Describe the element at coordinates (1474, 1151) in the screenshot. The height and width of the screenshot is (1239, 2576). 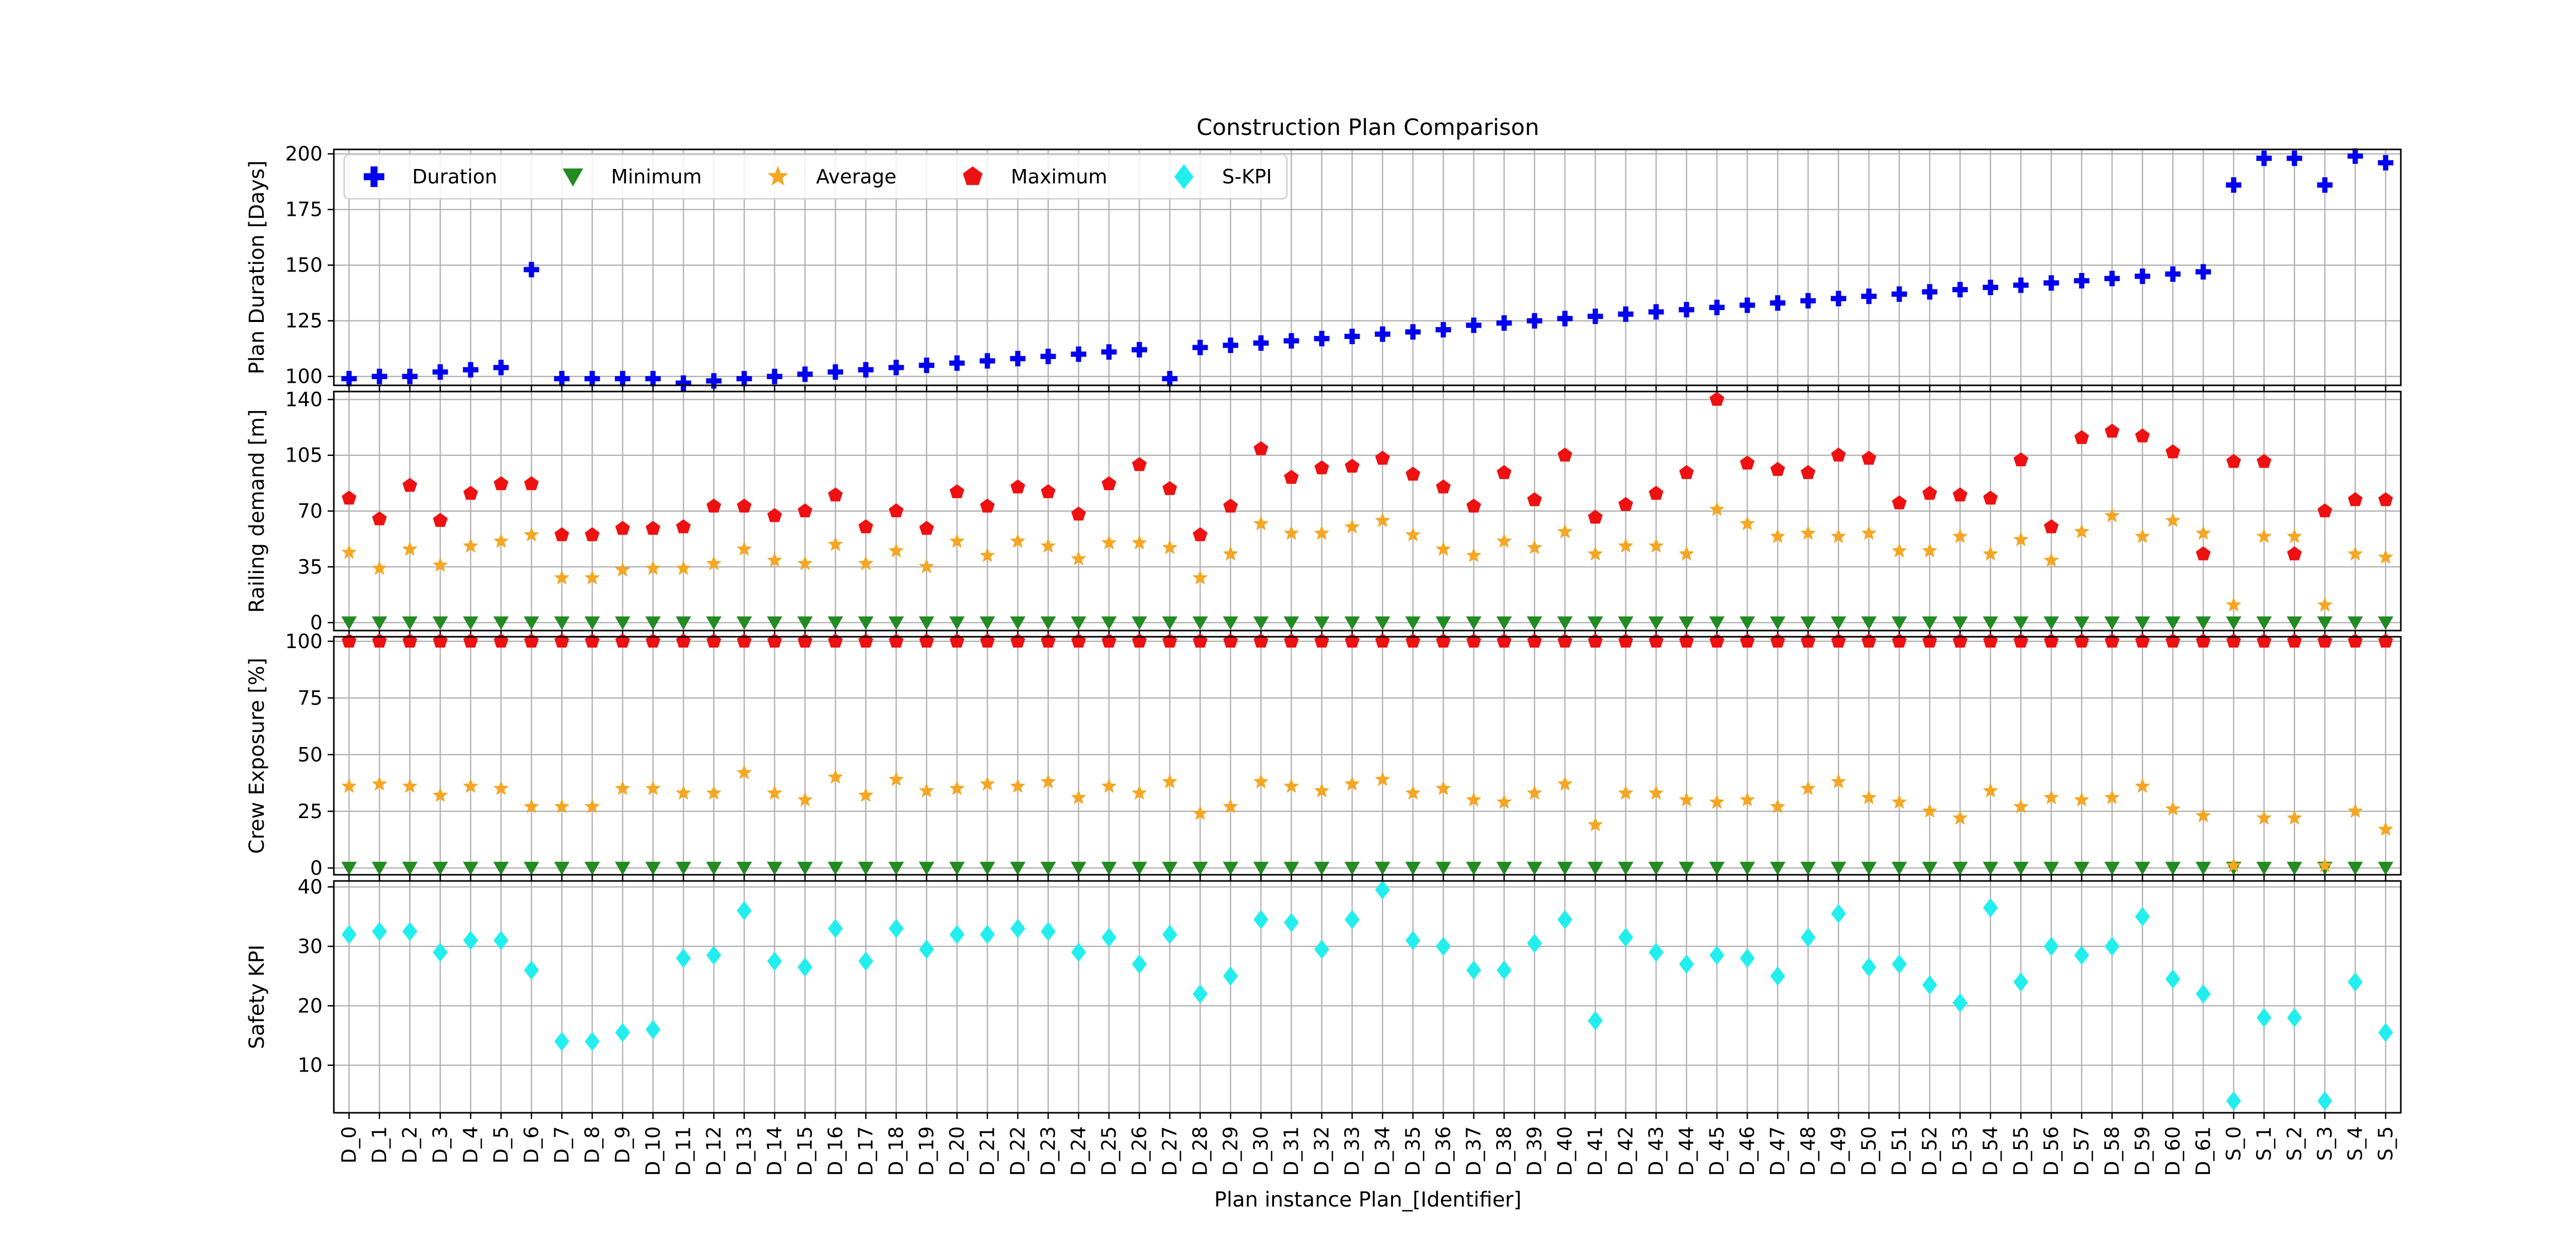
I see `x-tick-label: D_37` at that location.